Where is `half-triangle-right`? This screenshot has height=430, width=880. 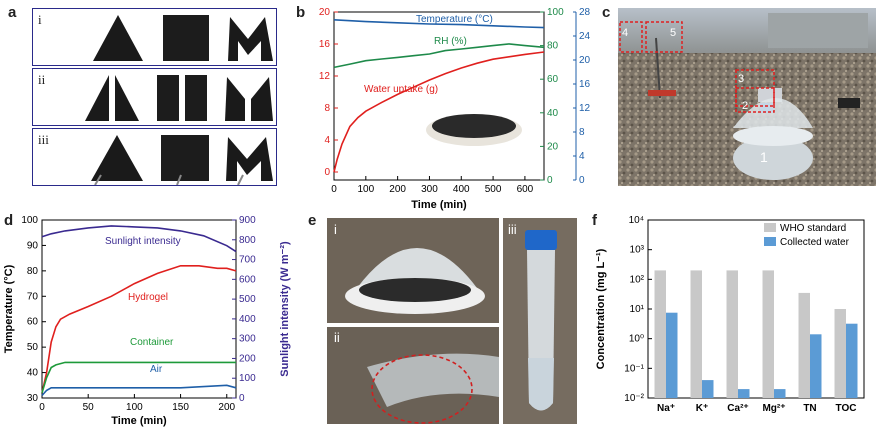
half-triangle-right is located at coordinates (127, 98).